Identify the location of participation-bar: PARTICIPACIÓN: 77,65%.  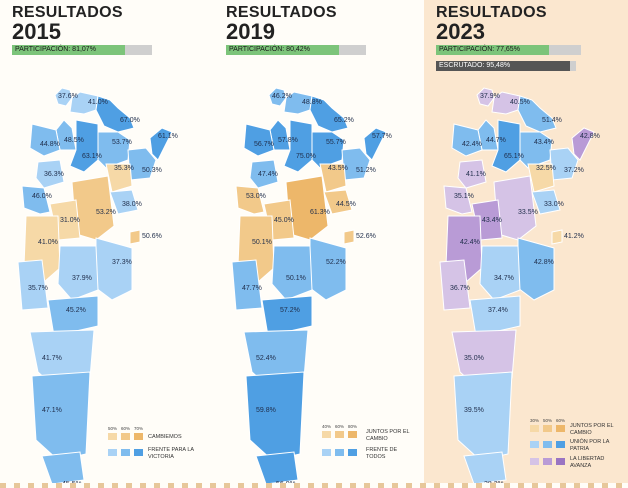
(508, 50).